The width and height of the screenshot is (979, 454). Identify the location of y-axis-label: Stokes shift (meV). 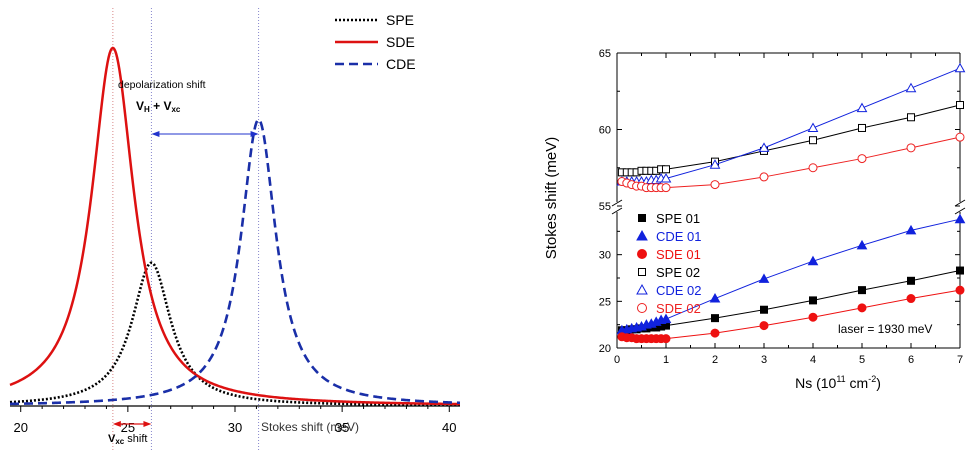
(551, 198).